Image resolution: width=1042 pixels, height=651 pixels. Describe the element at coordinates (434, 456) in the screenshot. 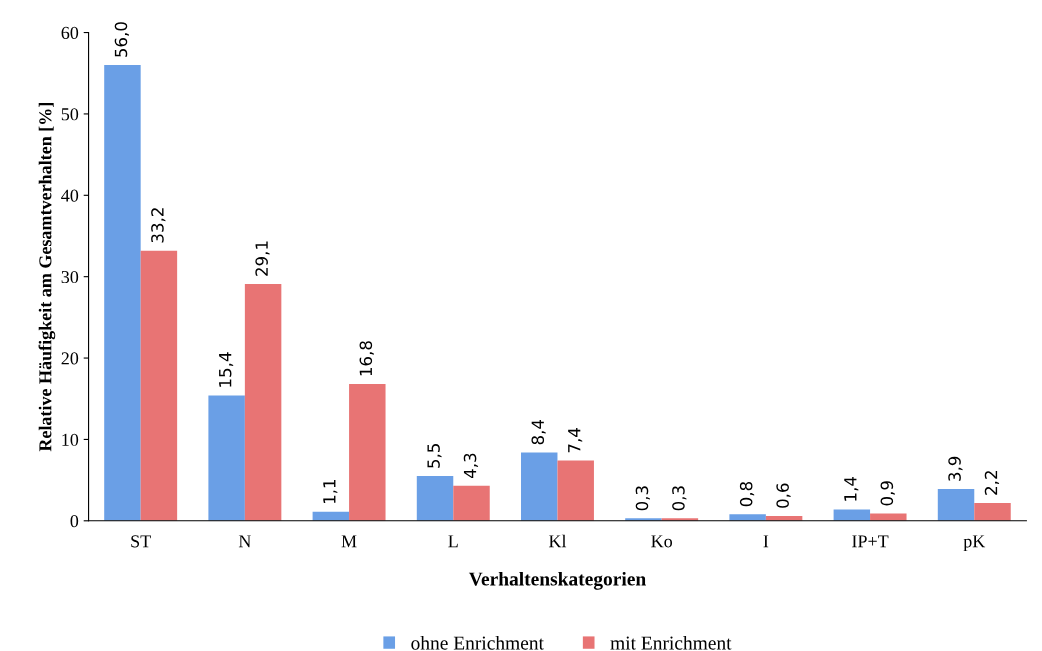

I see `data-label: 5,5` at that location.